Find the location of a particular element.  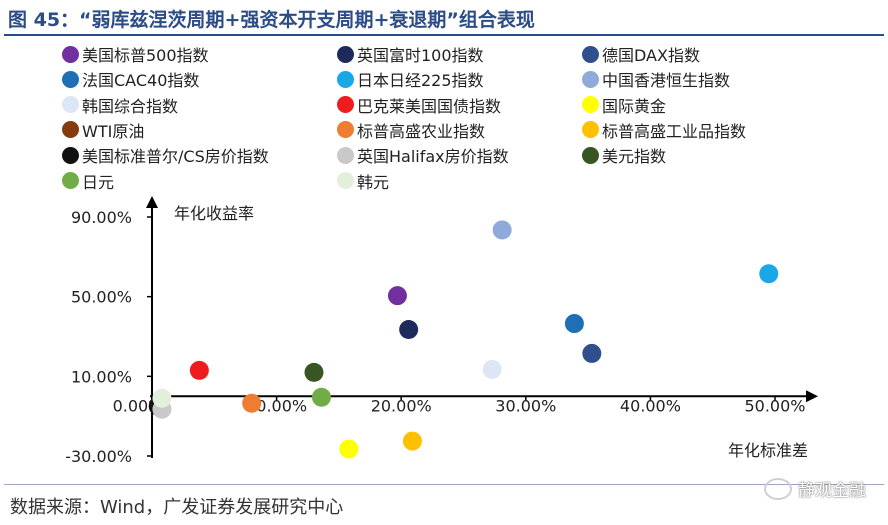

legend-label: WTI原油 is located at coordinates (113, 131).